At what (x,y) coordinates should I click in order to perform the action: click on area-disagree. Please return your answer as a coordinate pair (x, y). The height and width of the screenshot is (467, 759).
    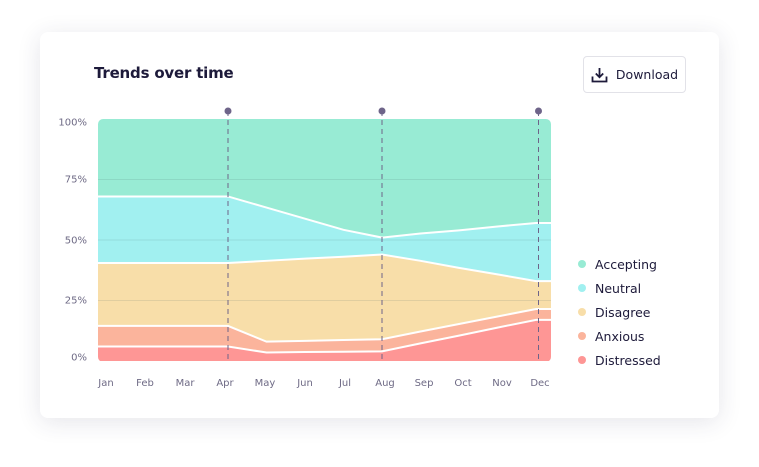
    Looking at the image, I should click on (324, 298).